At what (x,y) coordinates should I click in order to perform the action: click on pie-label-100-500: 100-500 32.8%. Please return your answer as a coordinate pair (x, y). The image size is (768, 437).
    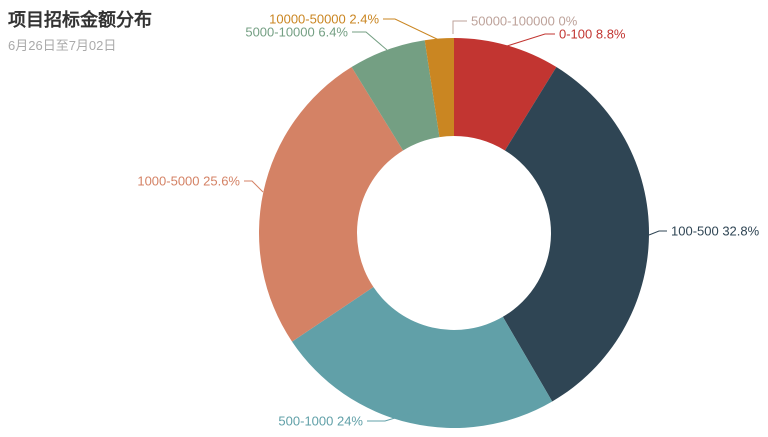
    Looking at the image, I should click on (715, 231).